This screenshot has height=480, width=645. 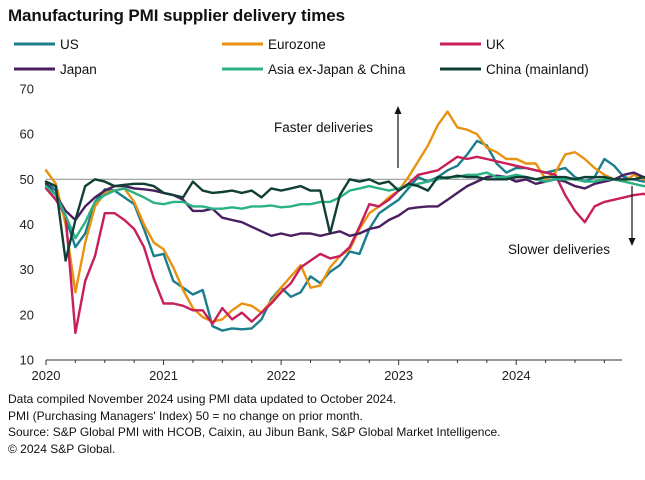 I want to click on y-tick-label: 30, so click(x=27, y=269).